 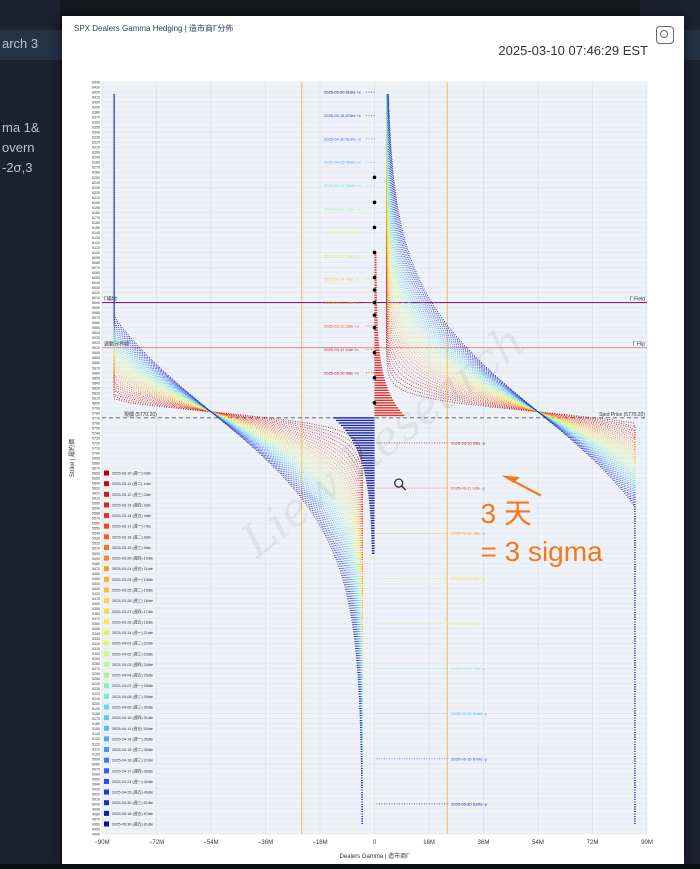 What do you see at coordinates (96, 448) in the screenshot?
I see `y-tick-label: 5710` at bounding box center [96, 448].